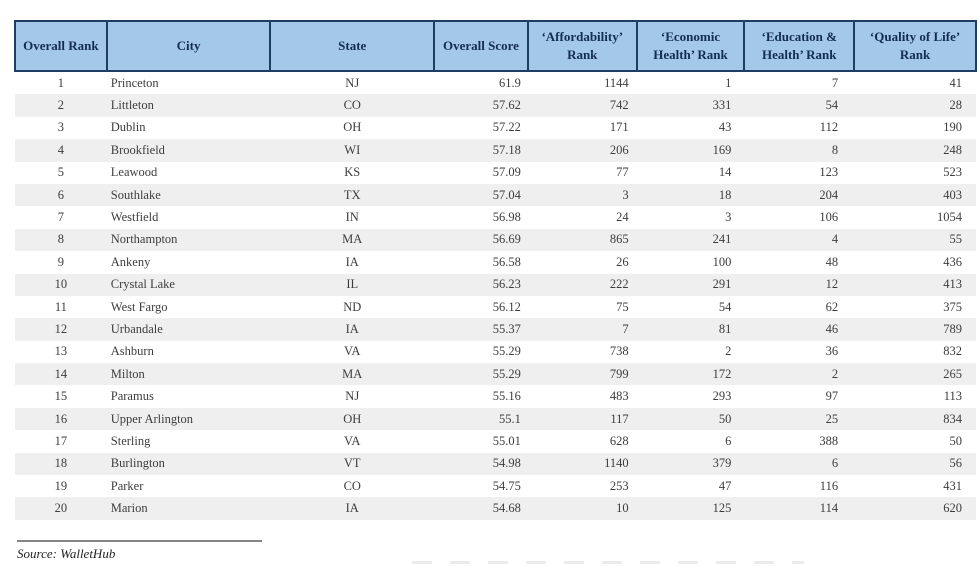 Image resolution: width=980 pixels, height=567 pixels. Describe the element at coordinates (722, 396) in the screenshot. I see `cell-economic_health_rank: 293` at that location.